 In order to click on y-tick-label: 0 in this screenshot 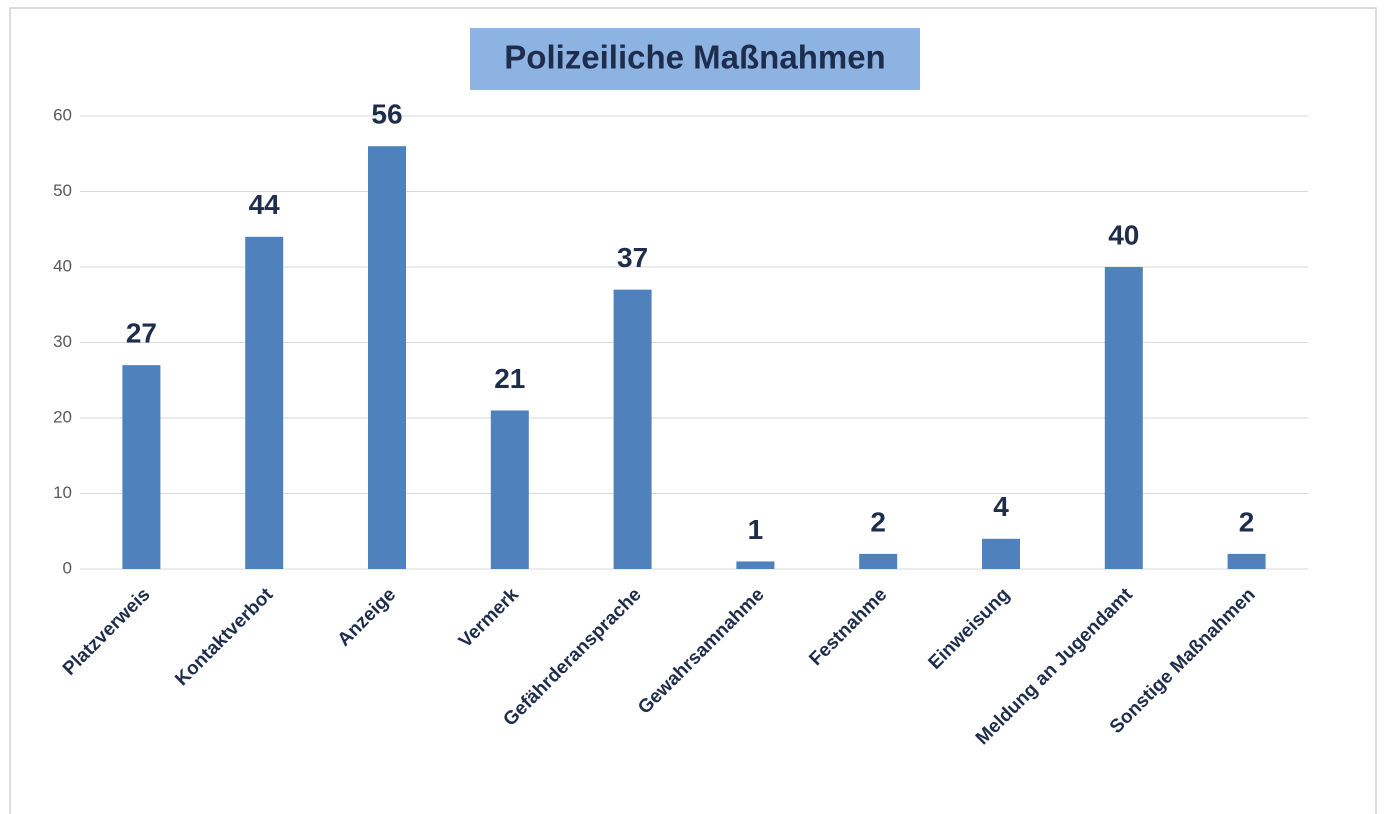, I will do `click(67, 567)`.